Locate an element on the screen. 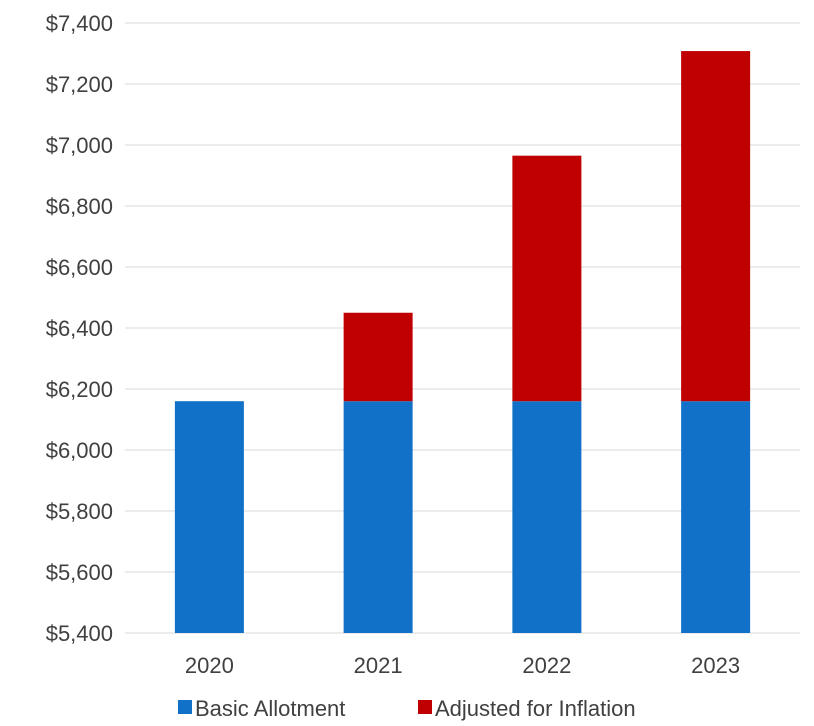 The height and width of the screenshot is (726, 814). legend-swatch-basic-allotment is located at coordinates (185, 707).